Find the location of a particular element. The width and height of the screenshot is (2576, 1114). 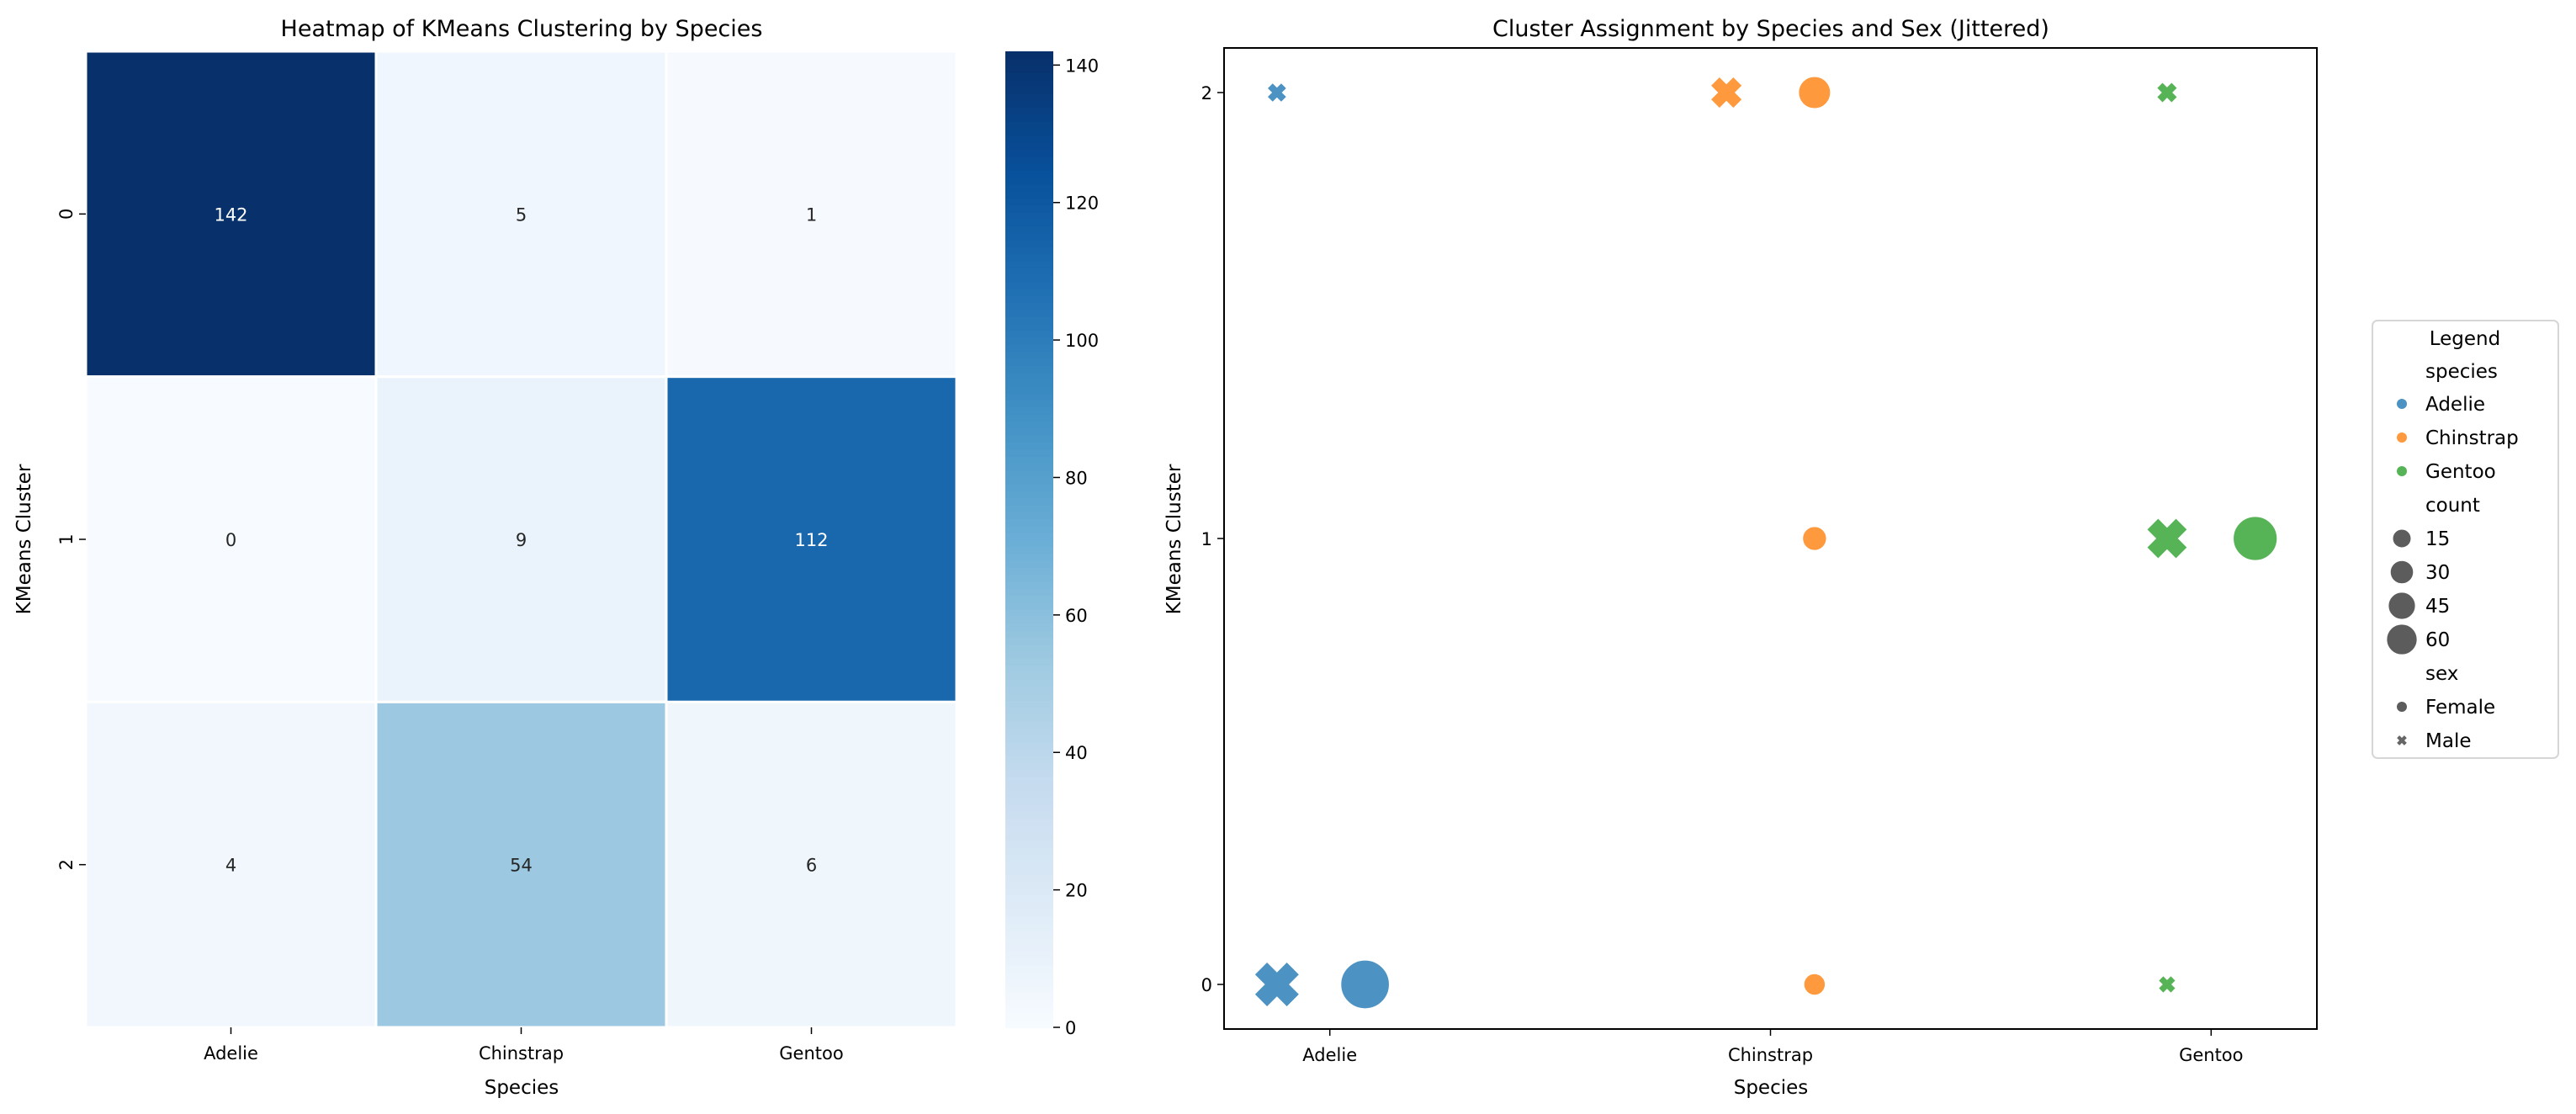

scatter-xlabel: Species is located at coordinates (1772, 1088).